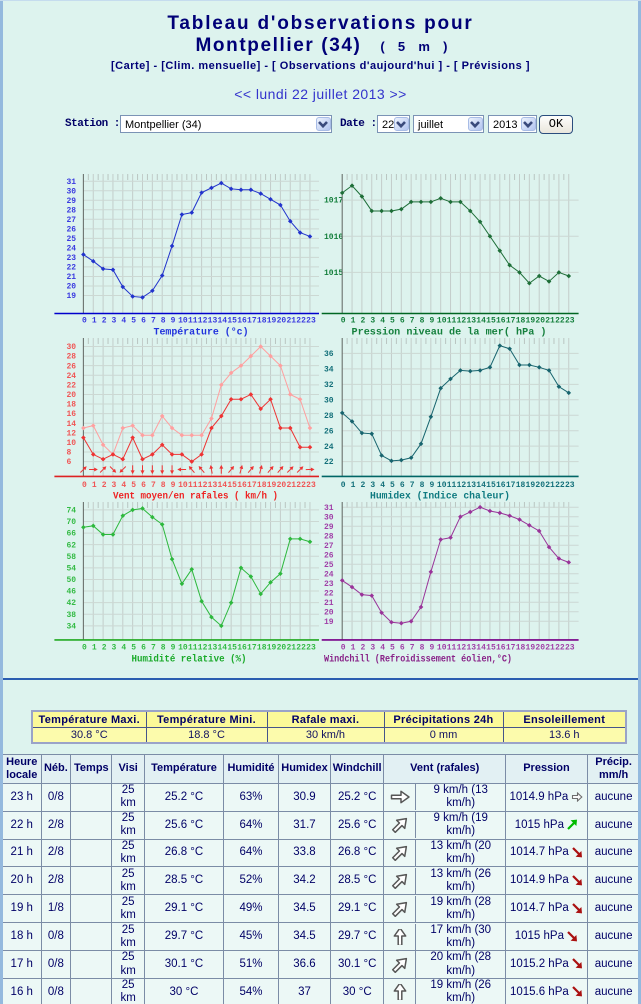  Describe the element at coordinates (195, 497) in the screenshot. I see `svg-text: Vent moyen/en rafales ( km/h )` at that location.